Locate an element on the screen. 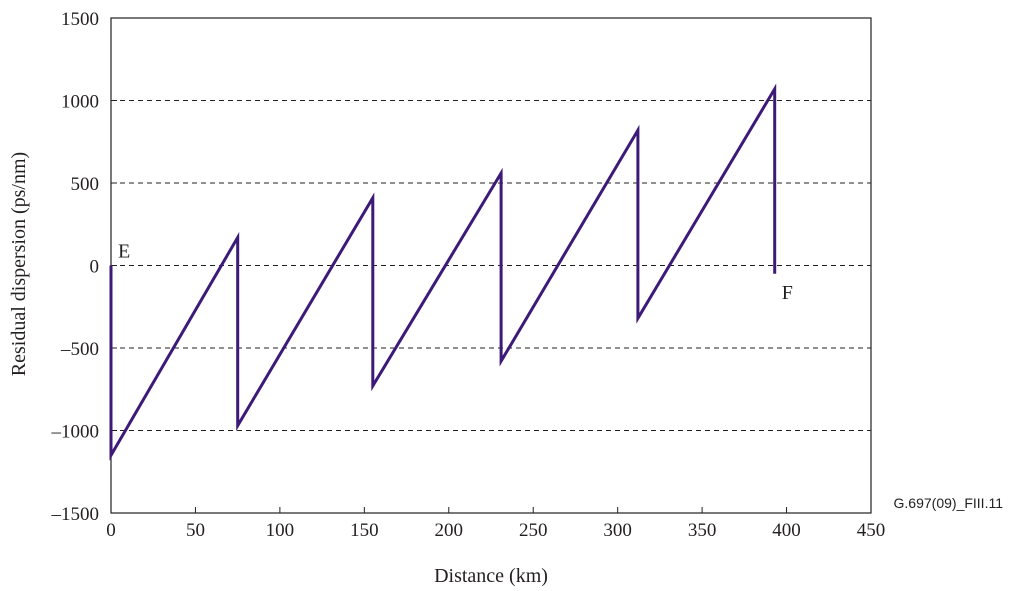  x-tick-label: 150 is located at coordinates (364, 530).